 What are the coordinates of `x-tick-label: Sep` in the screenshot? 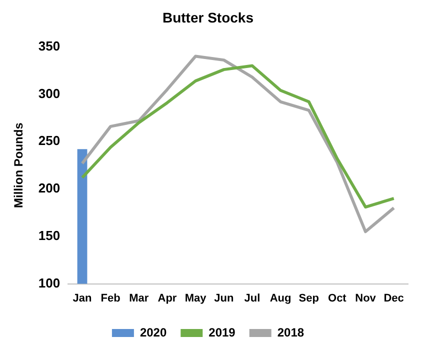 It's located at (309, 298).